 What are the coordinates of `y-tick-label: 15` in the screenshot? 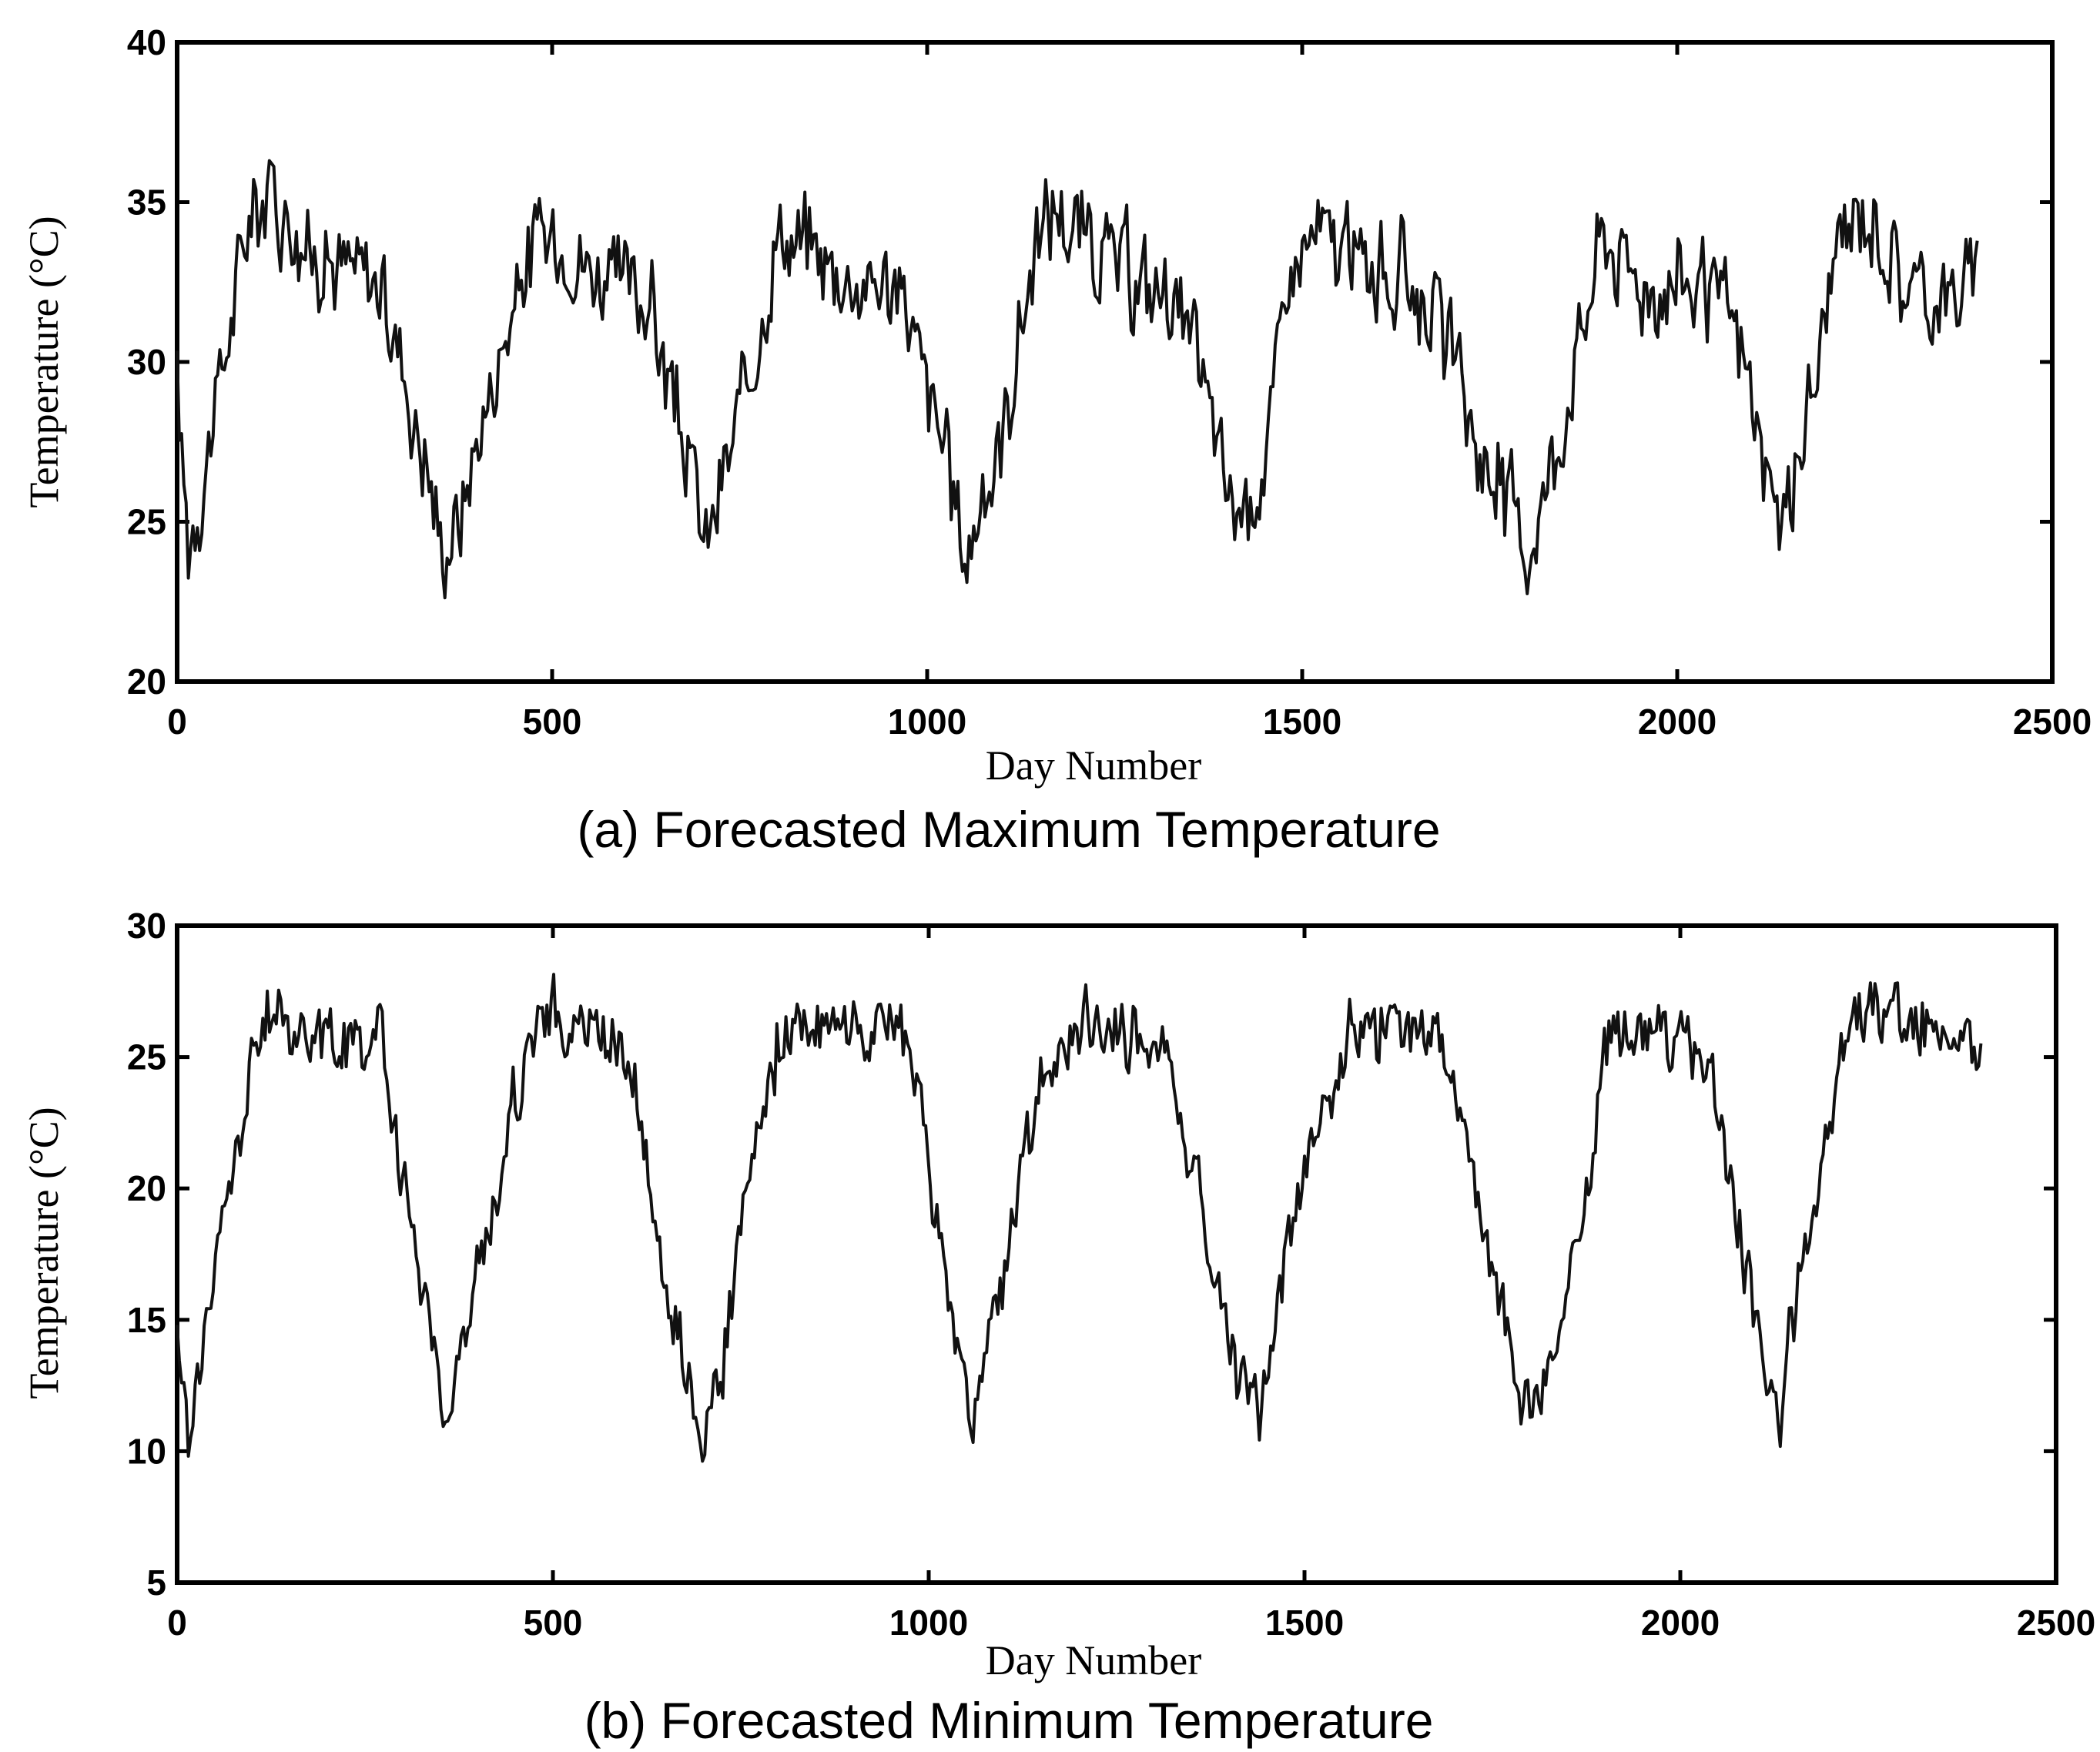 It's located at (146, 1320).